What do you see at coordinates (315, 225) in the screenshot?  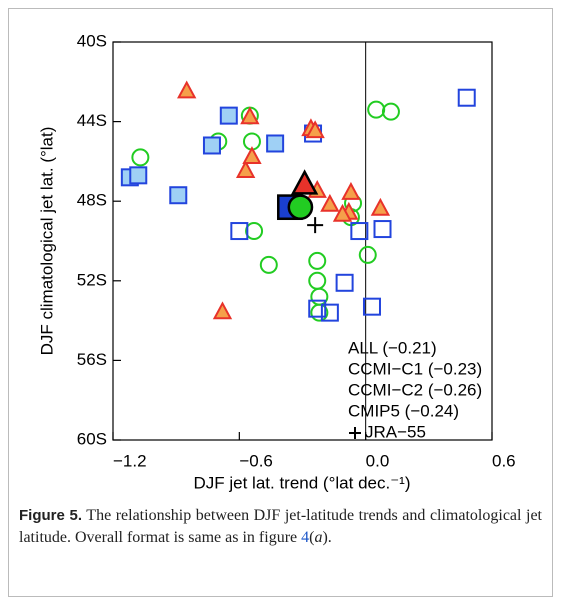 I see `point-plus` at bounding box center [315, 225].